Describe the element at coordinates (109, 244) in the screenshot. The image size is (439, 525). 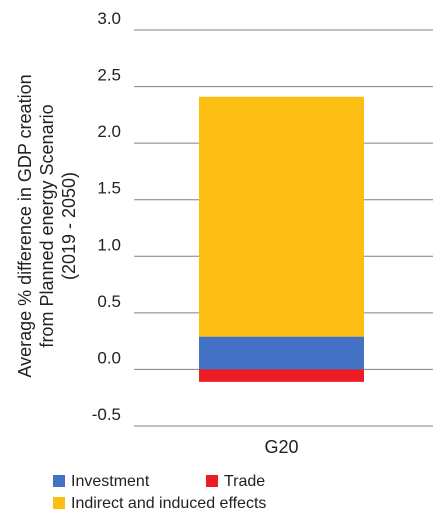
I see `y-tick-label: 1.0` at that location.